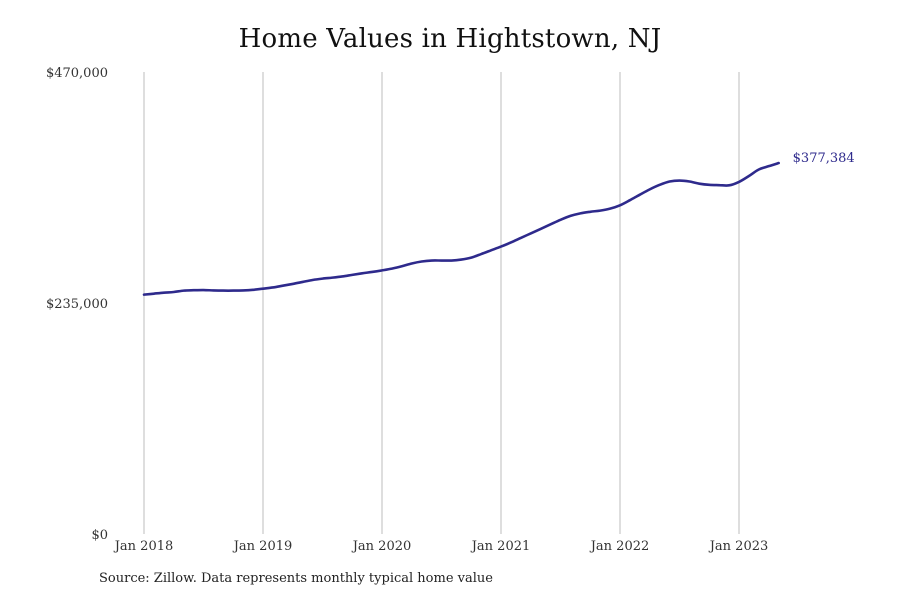  What do you see at coordinates (99, 535) in the screenshot?
I see `y-tick-label: $0` at bounding box center [99, 535].